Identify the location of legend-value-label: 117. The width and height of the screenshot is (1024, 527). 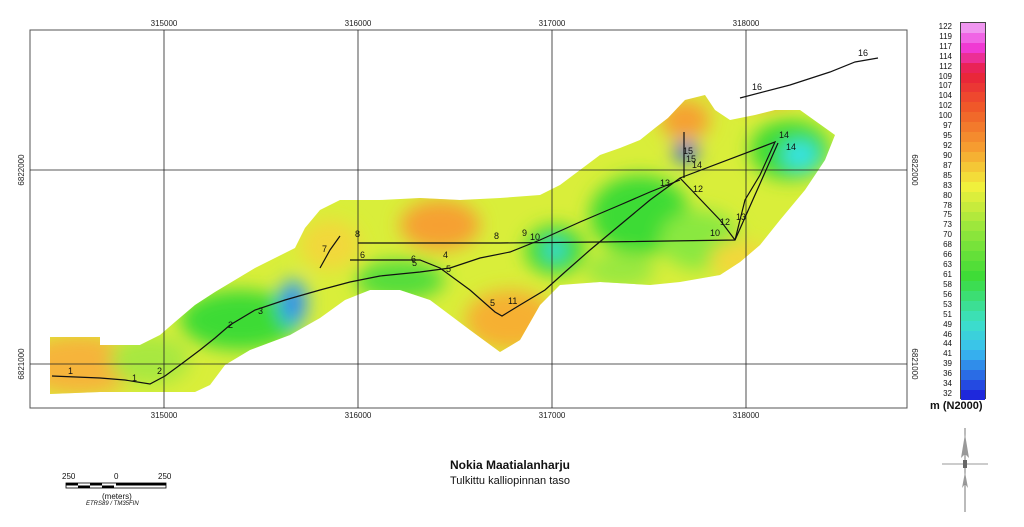
(945, 46).